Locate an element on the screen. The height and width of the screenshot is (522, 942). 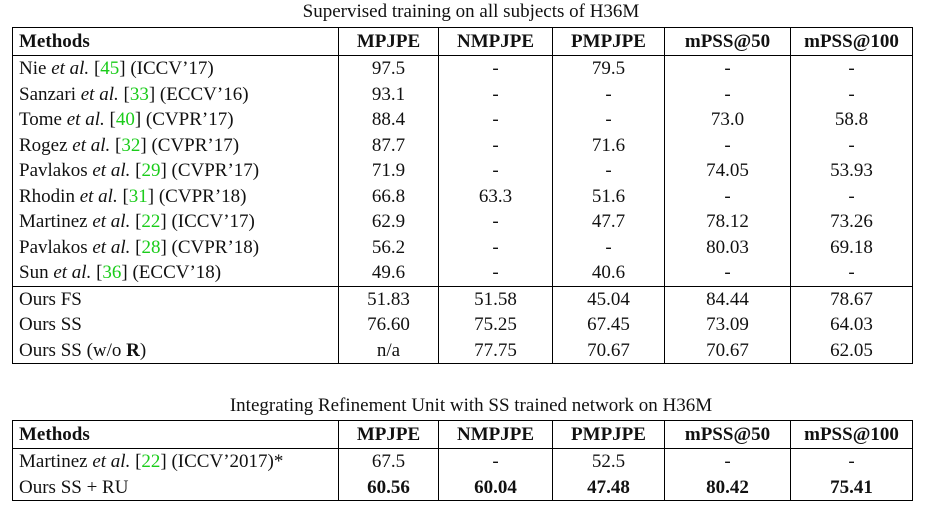
citation-ref: 22 is located at coordinates (151, 221).